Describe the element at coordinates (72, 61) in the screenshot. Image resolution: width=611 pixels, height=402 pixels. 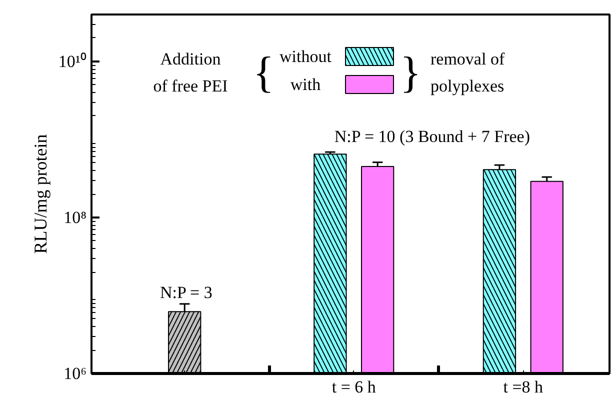
I see `y-tick-label: 10¹⁰` at that location.